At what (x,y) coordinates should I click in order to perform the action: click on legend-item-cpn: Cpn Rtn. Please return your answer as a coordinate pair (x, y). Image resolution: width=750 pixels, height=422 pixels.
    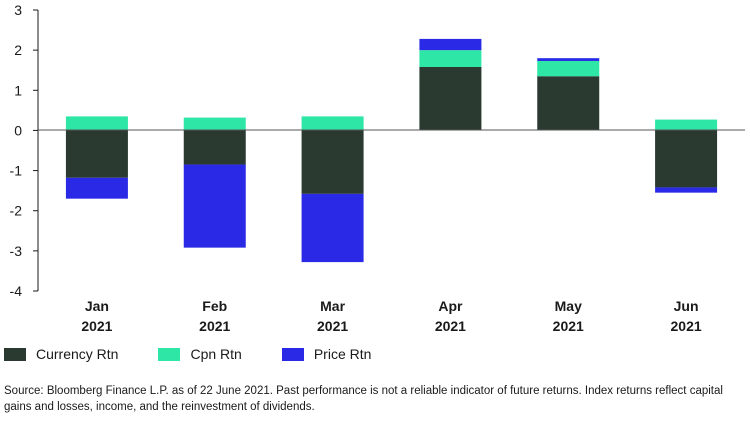
    Looking at the image, I should click on (200, 354).